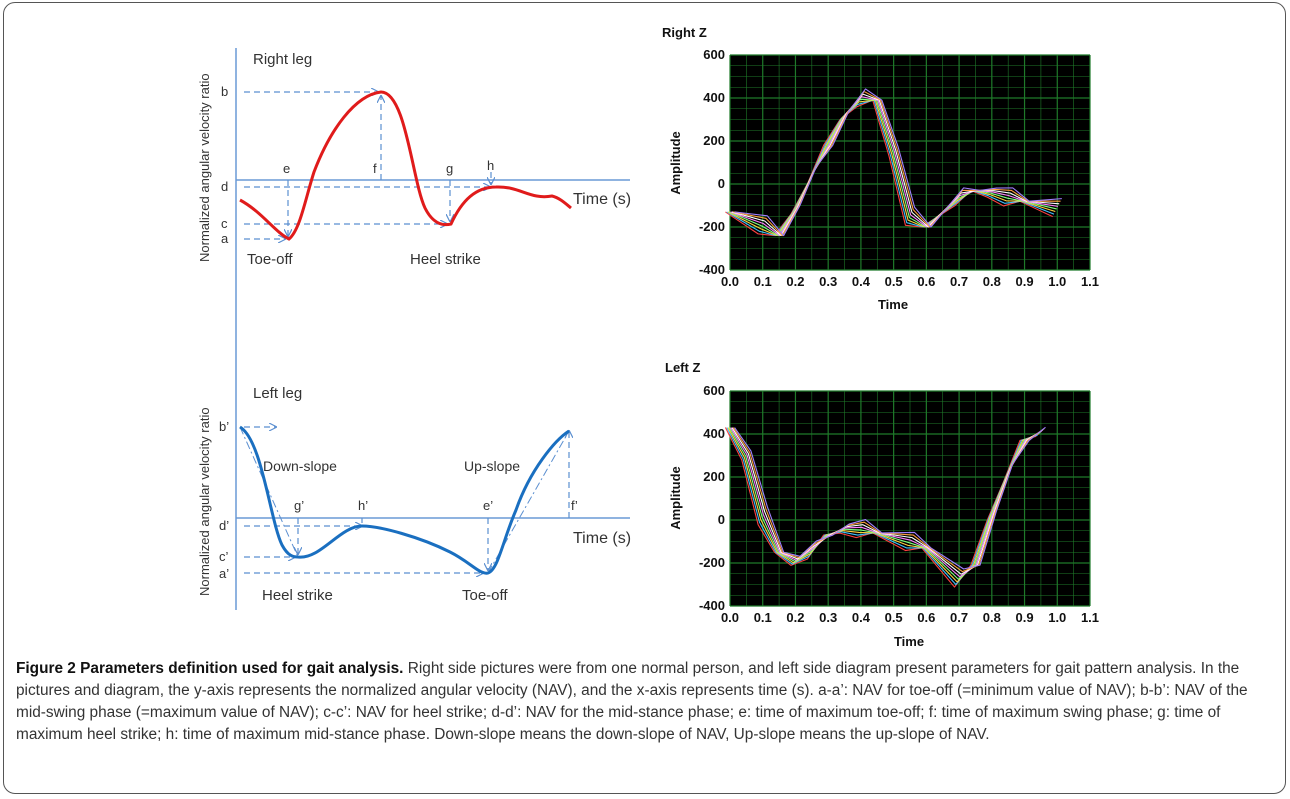 This screenshot has width=1290, height=799. Describe the element at coordinates (714, 97) in the screenshot. I see `right-z-y-tick-label: 400` at that location.